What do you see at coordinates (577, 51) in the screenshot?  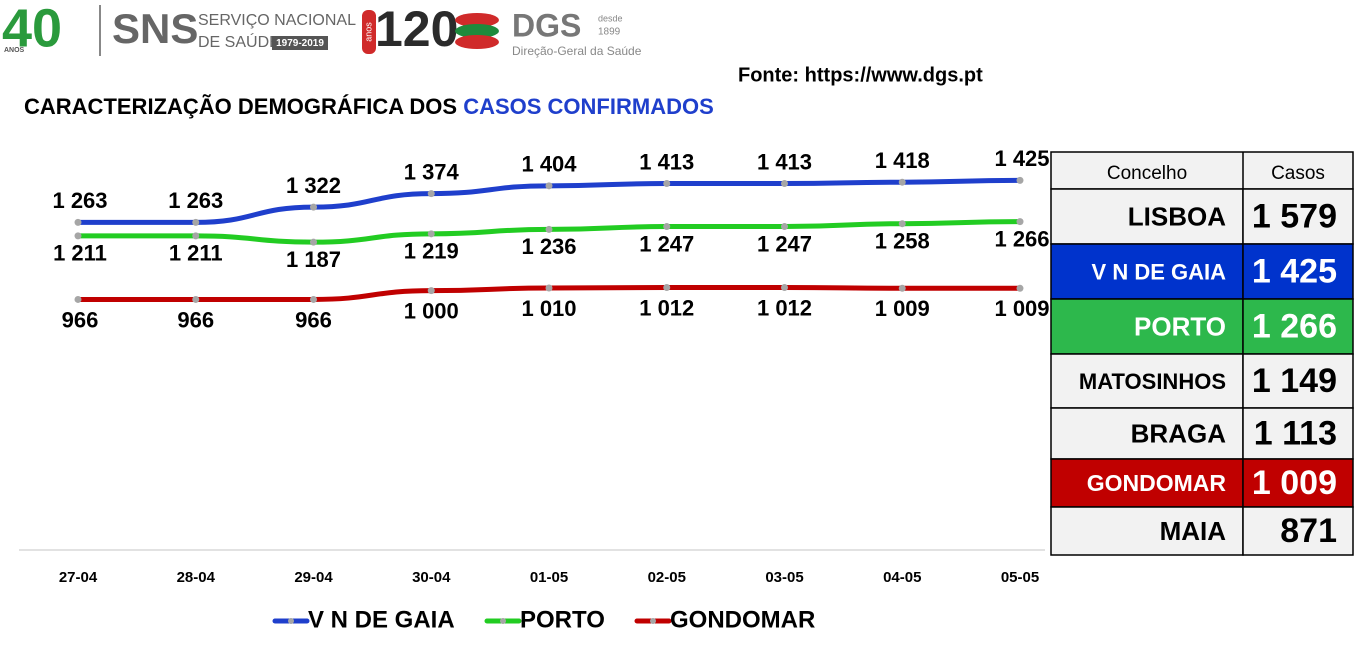 I see `dgs-name: Direção-Geral da Saúde` at bounding box center [577, 51].